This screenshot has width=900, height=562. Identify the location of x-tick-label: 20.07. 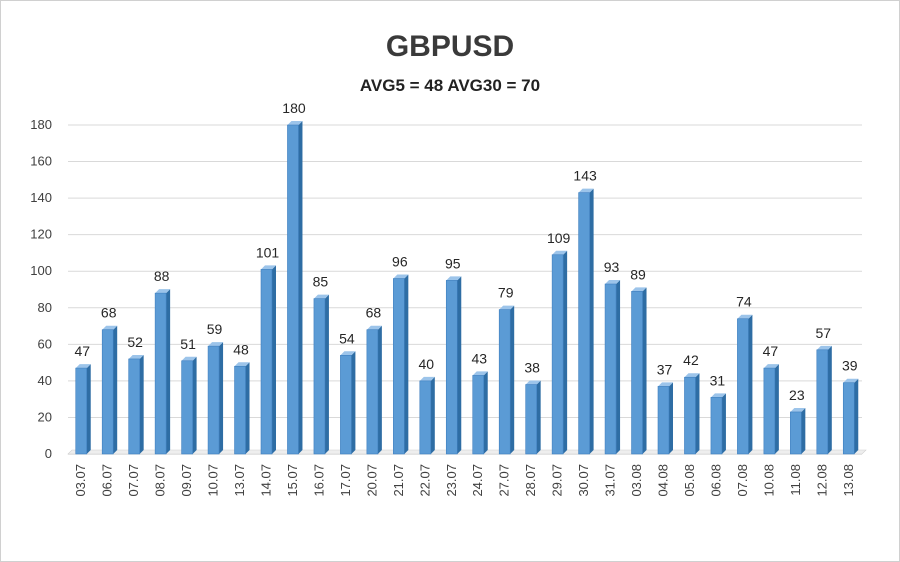
(371, 480).